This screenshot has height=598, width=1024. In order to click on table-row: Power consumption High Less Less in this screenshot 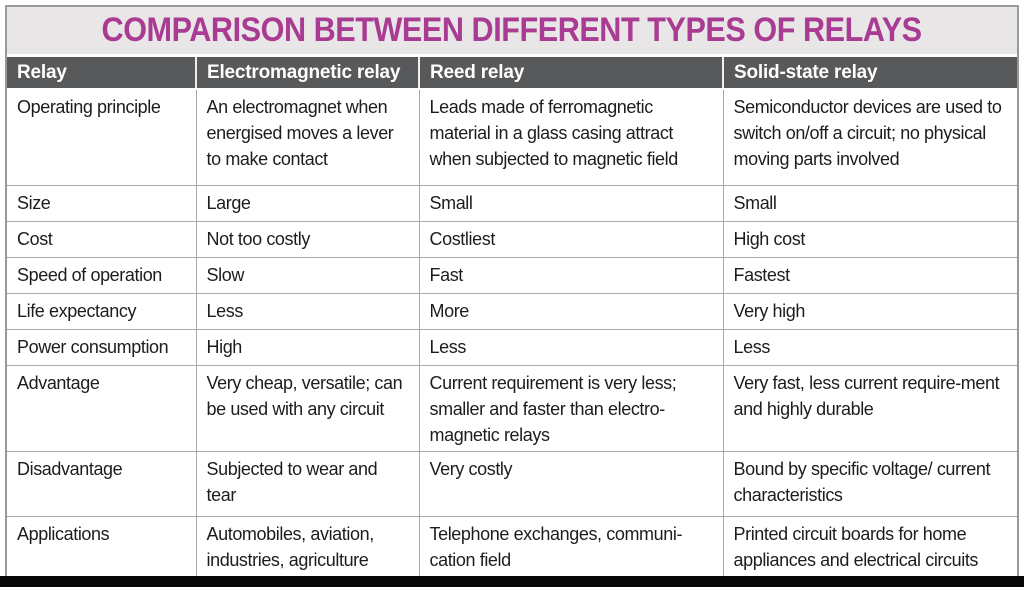, I will do `click(512, 347)`.